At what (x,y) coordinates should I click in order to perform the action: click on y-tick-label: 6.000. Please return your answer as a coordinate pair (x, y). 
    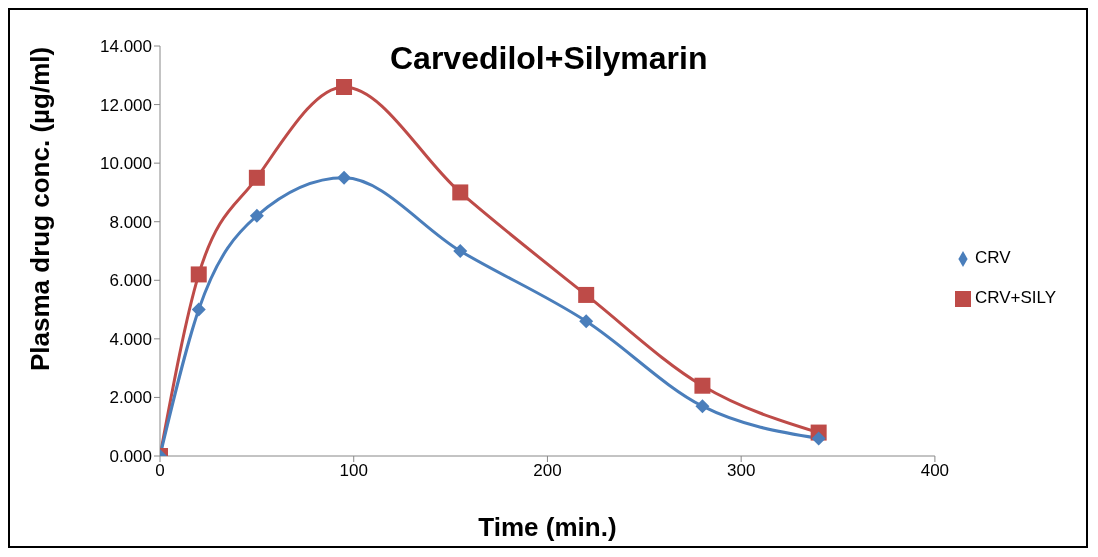
    Looking at the image, I should click on (130, 281).